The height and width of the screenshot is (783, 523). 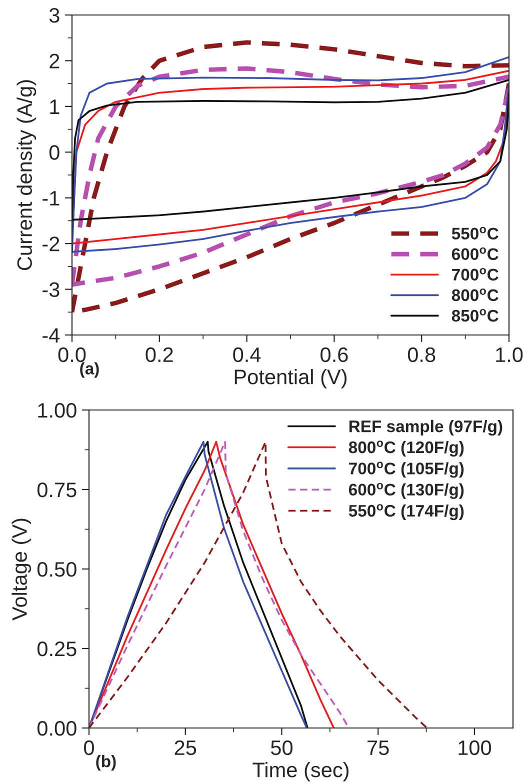 I want to click on y-tick-label: 0.00, so click(x=56, y=728).